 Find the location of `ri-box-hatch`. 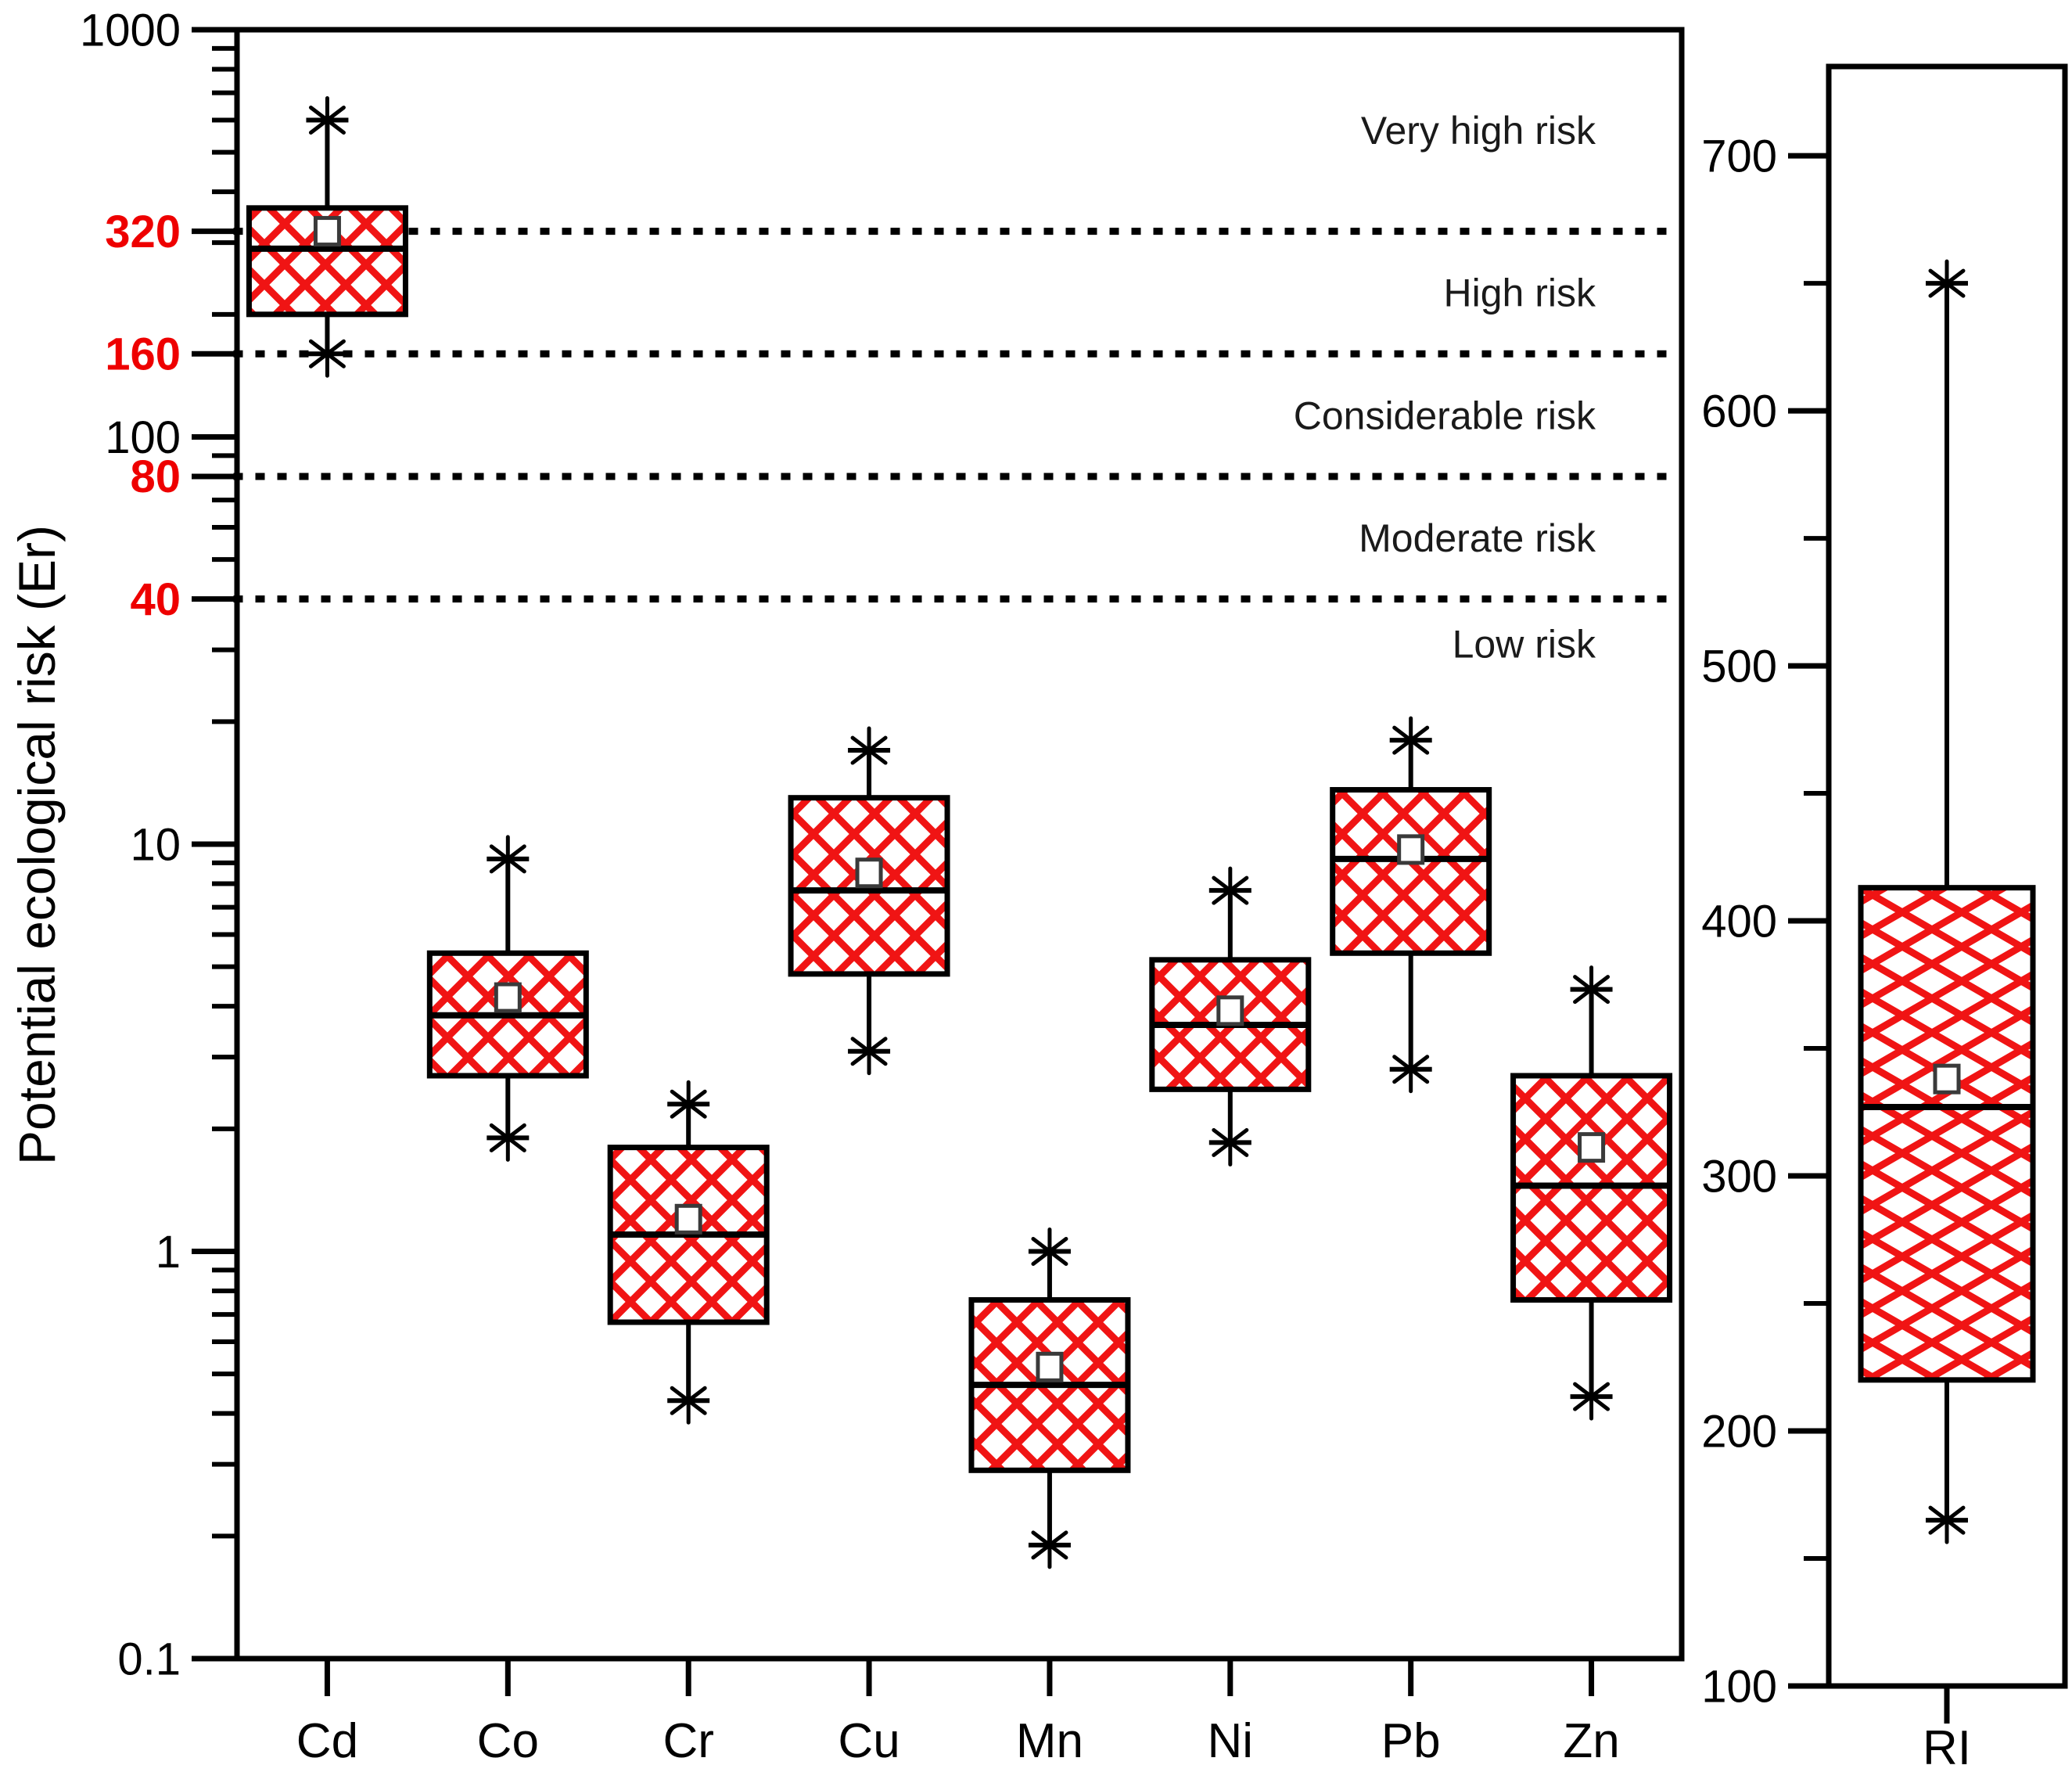

ri-box-hatch is located at coordinates (1947, 1133).